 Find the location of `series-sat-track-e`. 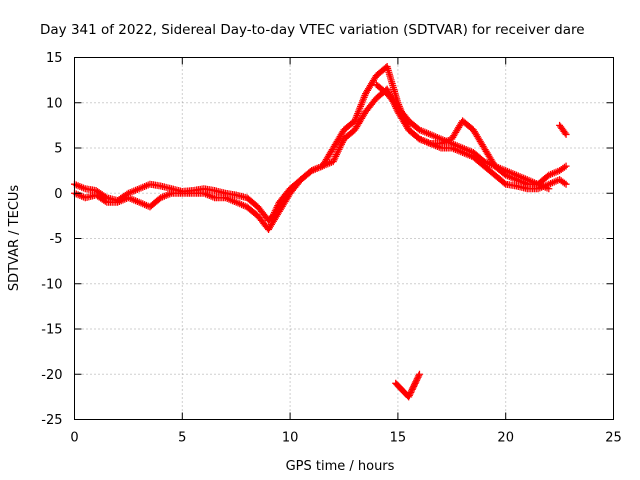

series-sat-track-e is located at coordinates (407, 385).